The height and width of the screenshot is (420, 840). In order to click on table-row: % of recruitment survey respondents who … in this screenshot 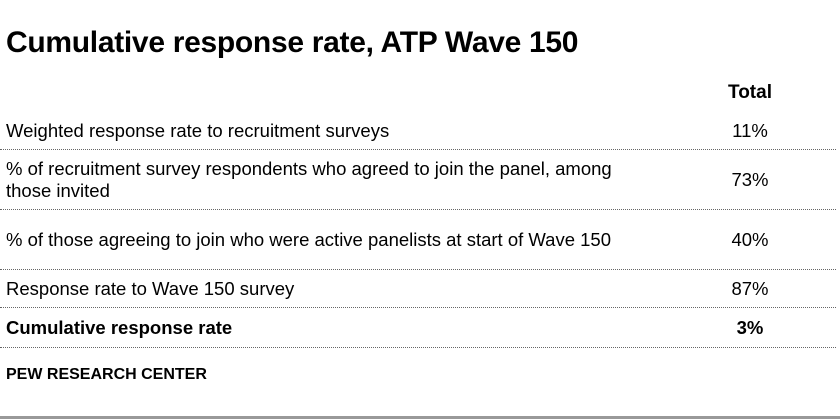, I will do `click(418, 180)`.